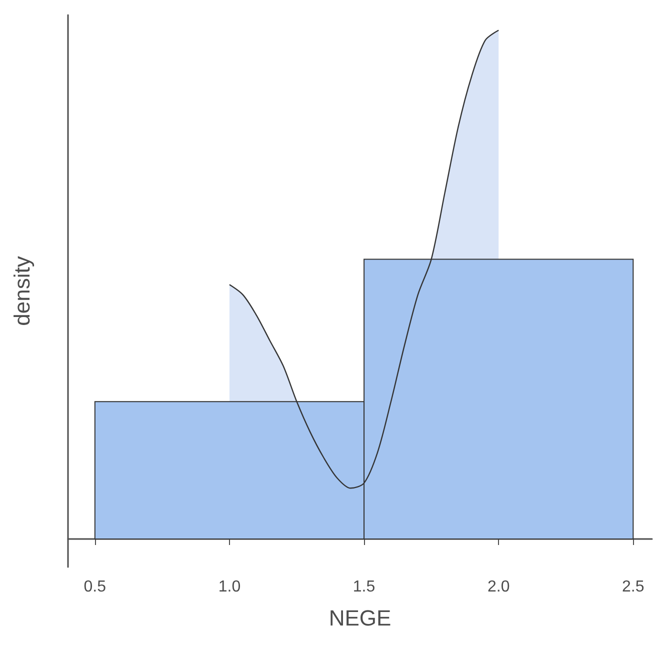 The width and height of the screenshot is (654, 655). Describe the element at coordinates (633, 587) in the screenshot. I see `x-tick-label: 2.5` at that location.